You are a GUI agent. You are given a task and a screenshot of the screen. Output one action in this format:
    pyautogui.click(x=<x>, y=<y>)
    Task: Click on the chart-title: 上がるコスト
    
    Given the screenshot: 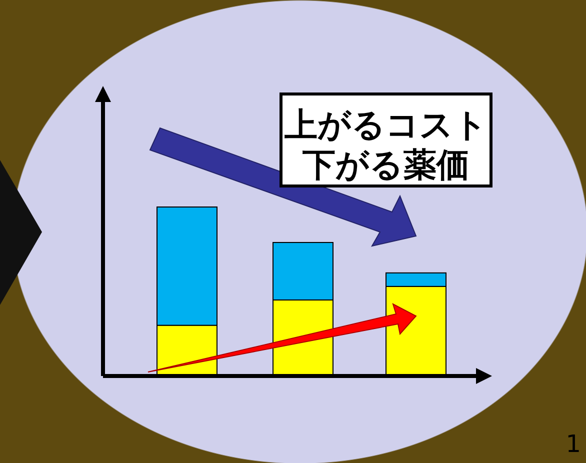 What is the action you would take?
    pyautogui.click(x=386, y=124)
    